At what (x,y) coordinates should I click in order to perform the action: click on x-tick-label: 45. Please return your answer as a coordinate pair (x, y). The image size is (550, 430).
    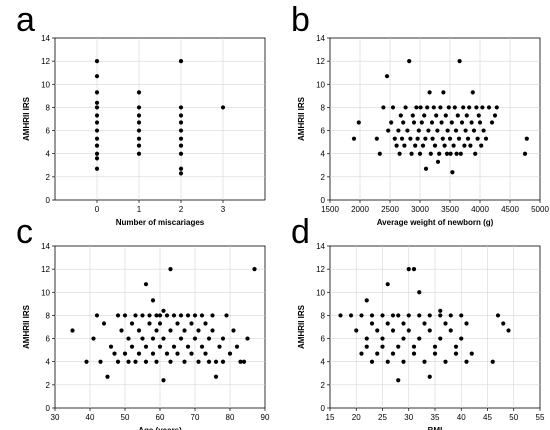
    Looking at the image, I should click on (487, 417).